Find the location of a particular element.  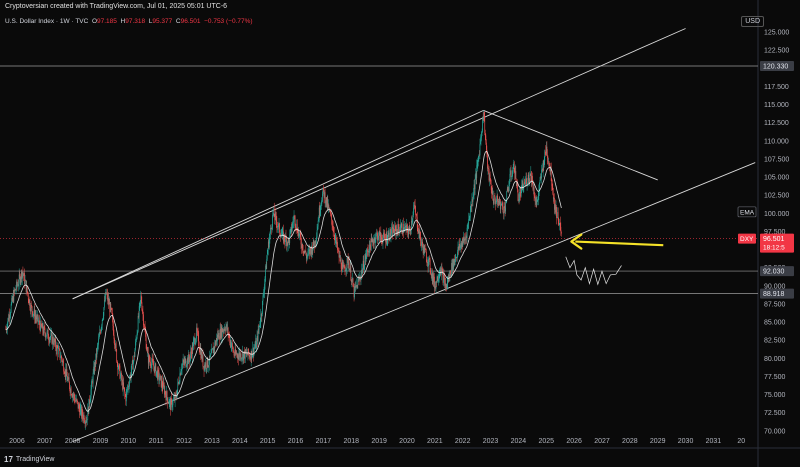

y-tick-label: 117.500 is located at coordinates (776, 87).